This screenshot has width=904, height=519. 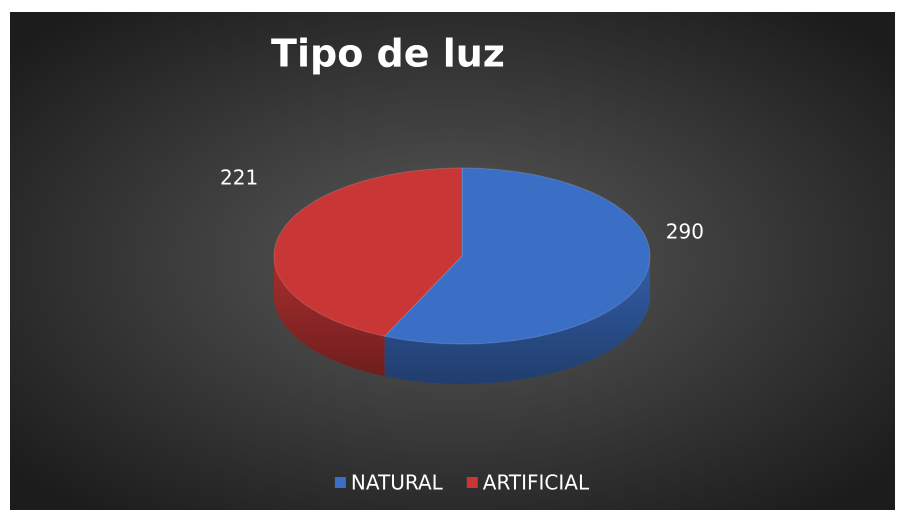 I want to click on data-label: 221, so click(x=239, y=178).